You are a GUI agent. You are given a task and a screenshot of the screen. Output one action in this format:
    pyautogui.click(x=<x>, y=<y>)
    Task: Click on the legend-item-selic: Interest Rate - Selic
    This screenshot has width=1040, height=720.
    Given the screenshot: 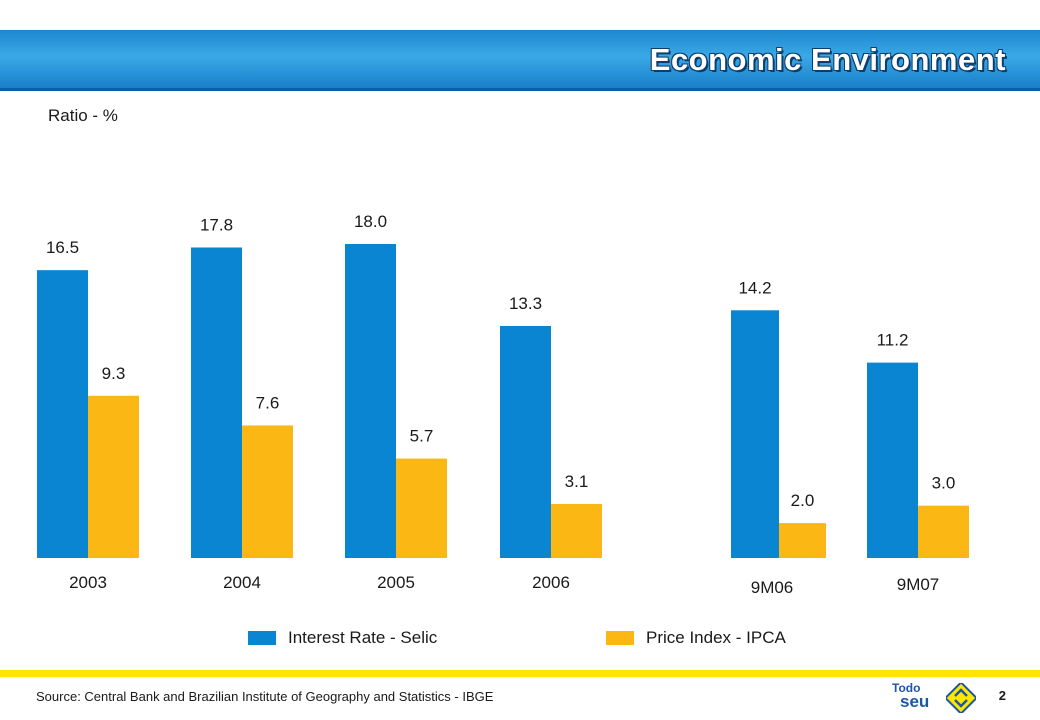 What is the action you would take?
    pyautogui.click(x=342, y=638)
    